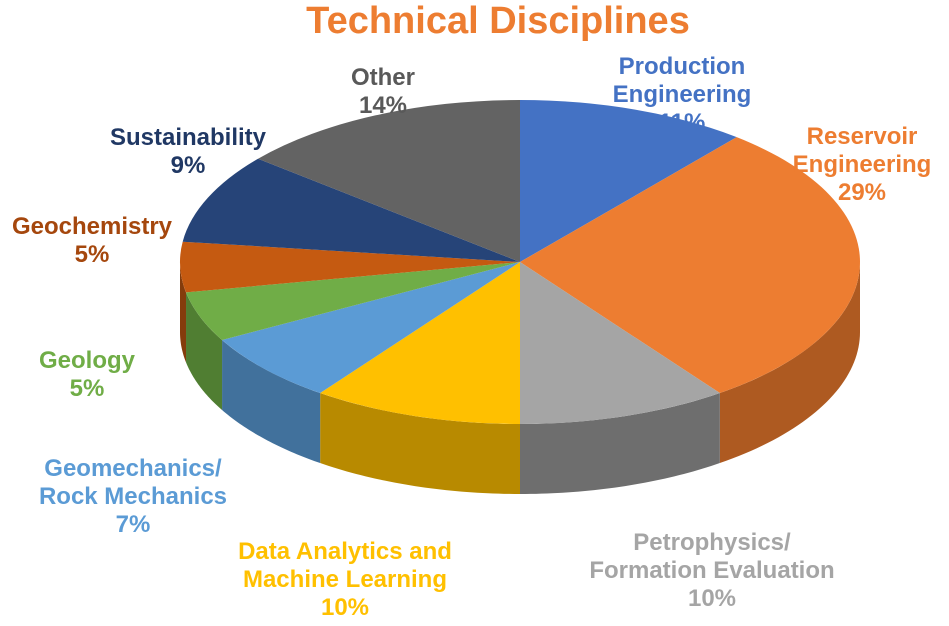 This screenshot has height=626, width=949. I want to click on pie-slice-geochemistry, so click(350, 267).